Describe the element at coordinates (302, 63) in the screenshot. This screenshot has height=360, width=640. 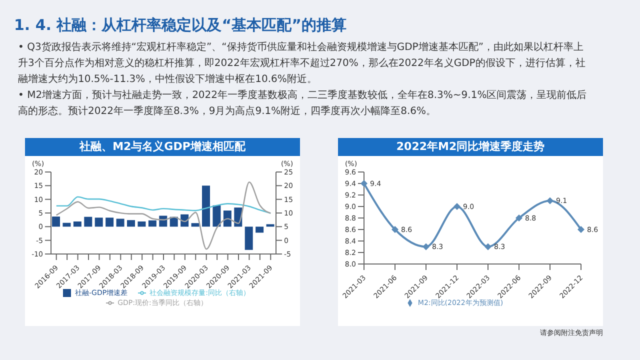
I see `text: • Q3货政报告表示将维持“宏观杠杆率稳定”、“保持货币供应量和社会融资规模增速与GDP增速基本匹配”，由此如果以杠杆率上升3个百分点作为相对意义的稳杠杆推算，即2022年宏观杠杆率不超过270%，那么在2022年名义GDP的假设下，进行估算，社融增速大约为10.5%-11.3%，中性假设下增速中枢在10.6%附近。` at that location.